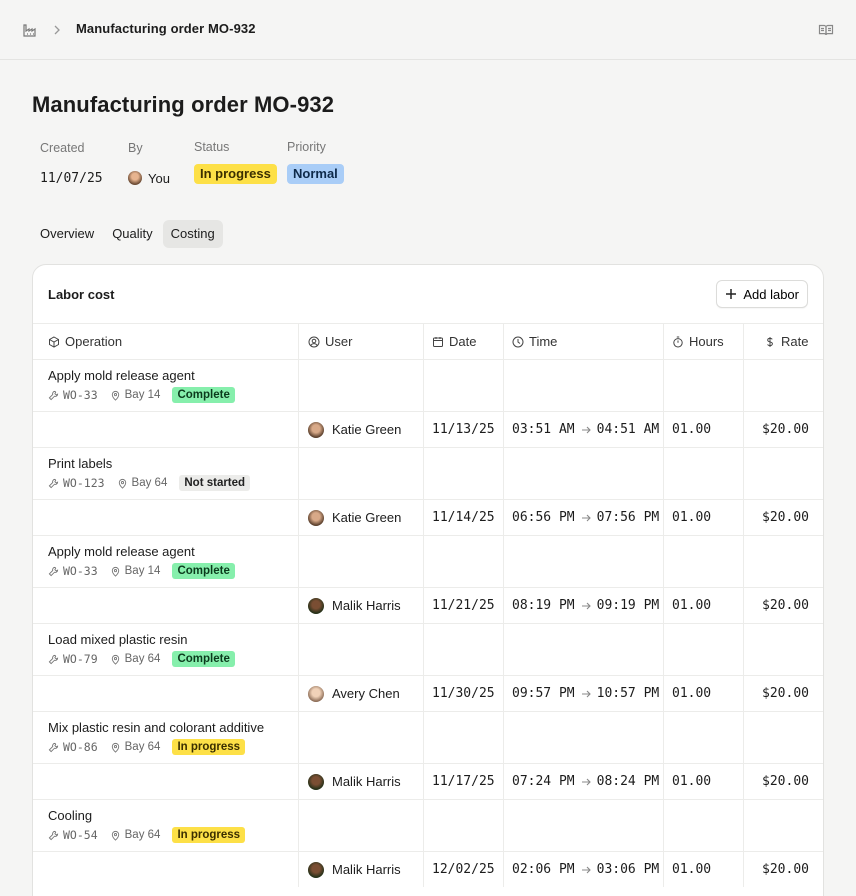 Image resolution: width=856 pixels, height=896 pixels. I want to click on status-badge: Not started, so click(215, 483).